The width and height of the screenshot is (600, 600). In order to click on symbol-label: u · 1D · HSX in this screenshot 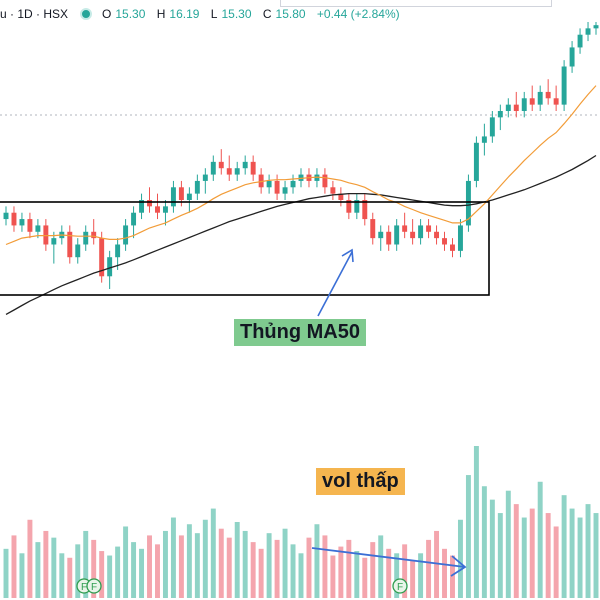, I will do `click(34, 14)`.